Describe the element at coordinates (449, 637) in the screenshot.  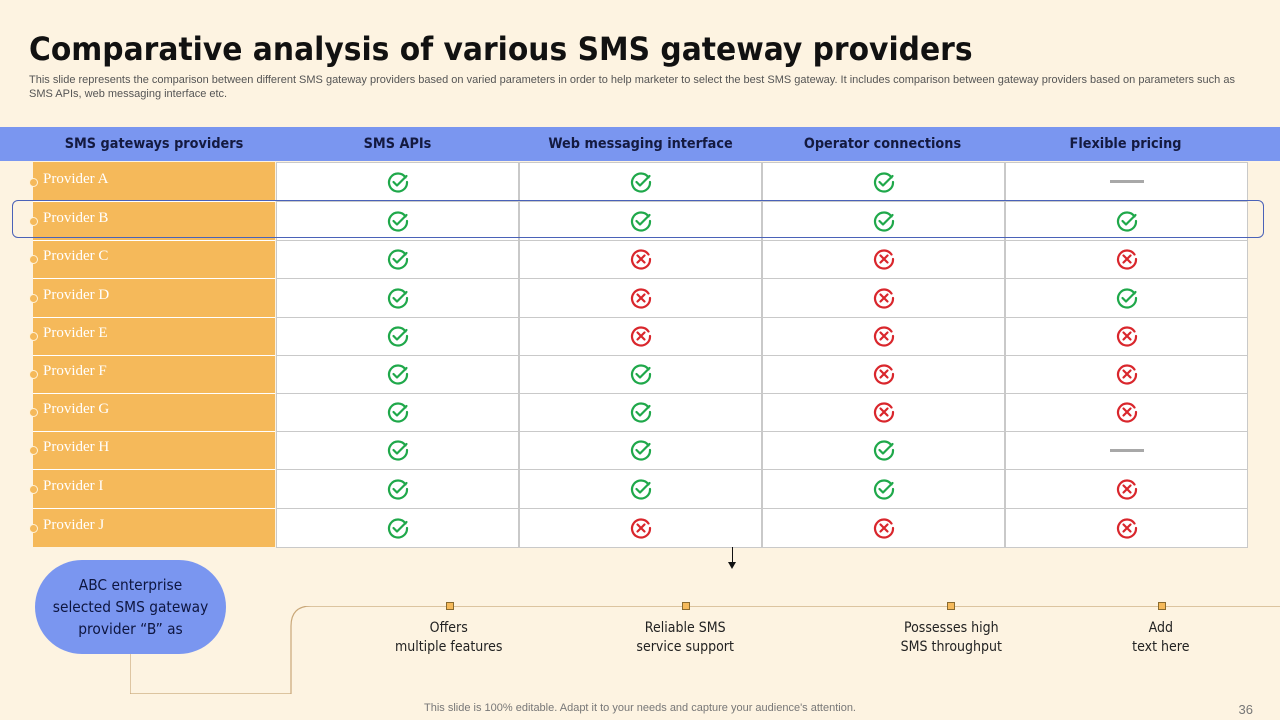
I see `timeline-item-1: Offers multiple features` at that location.